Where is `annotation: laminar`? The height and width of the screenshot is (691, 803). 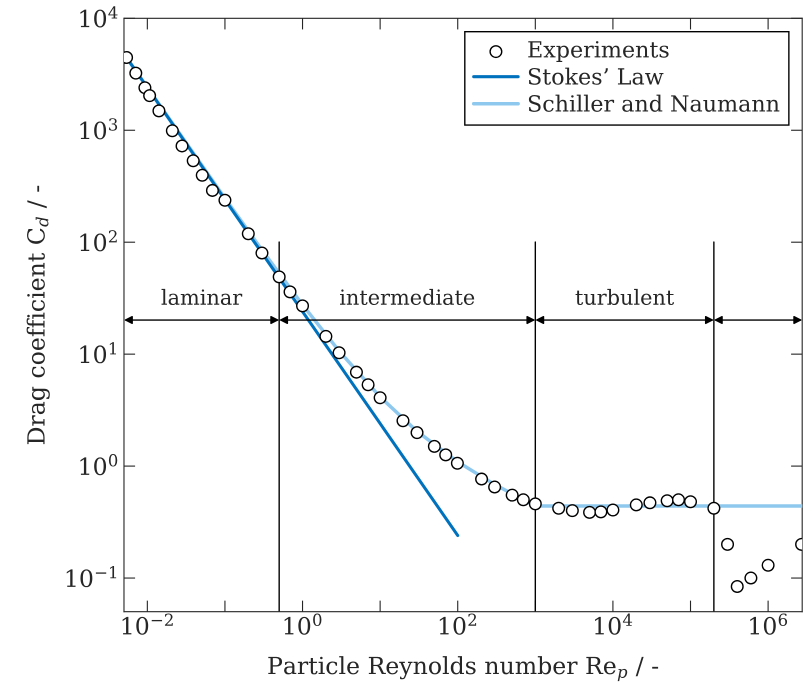 annotation: laminar is located at coordinates (202, 297).